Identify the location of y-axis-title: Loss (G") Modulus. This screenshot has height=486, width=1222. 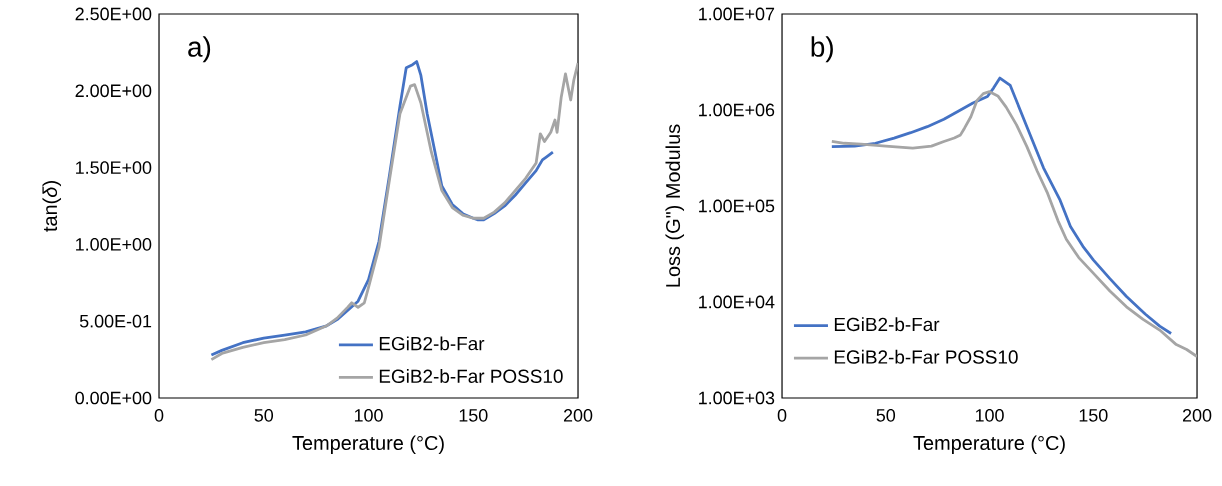
(675, 205).